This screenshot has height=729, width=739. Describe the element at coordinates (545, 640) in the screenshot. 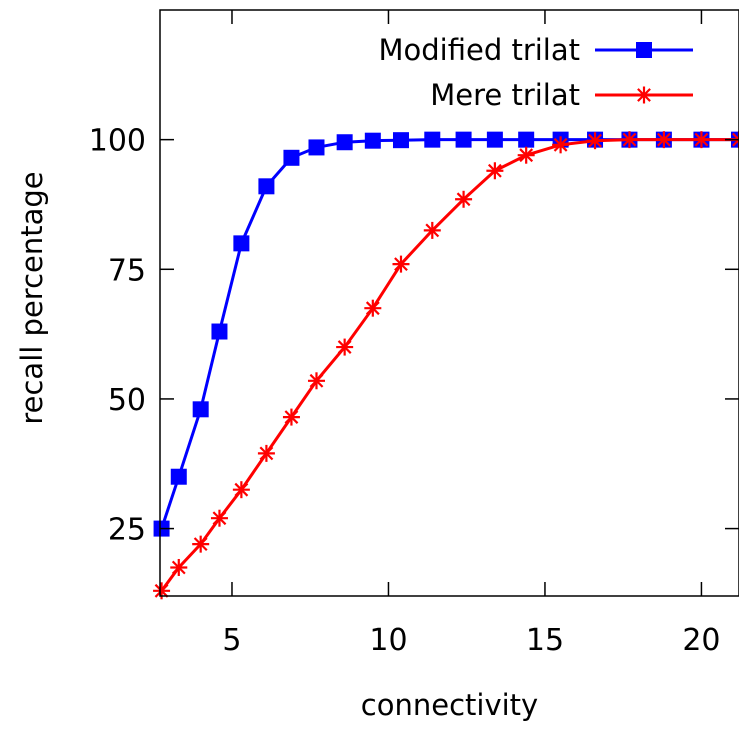

I see `x-tick-label: 15` at that location.